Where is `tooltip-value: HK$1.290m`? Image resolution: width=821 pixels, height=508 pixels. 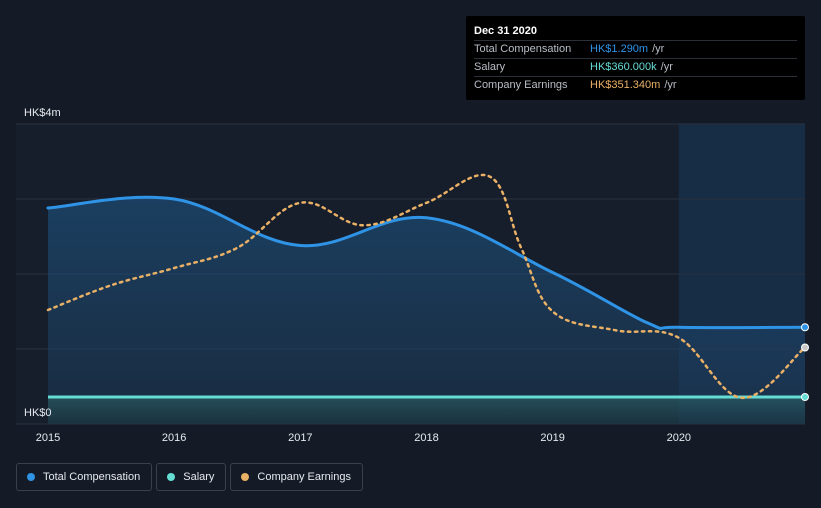 tooltip-value: HK$1.290m is located at coordinates (619, 49).